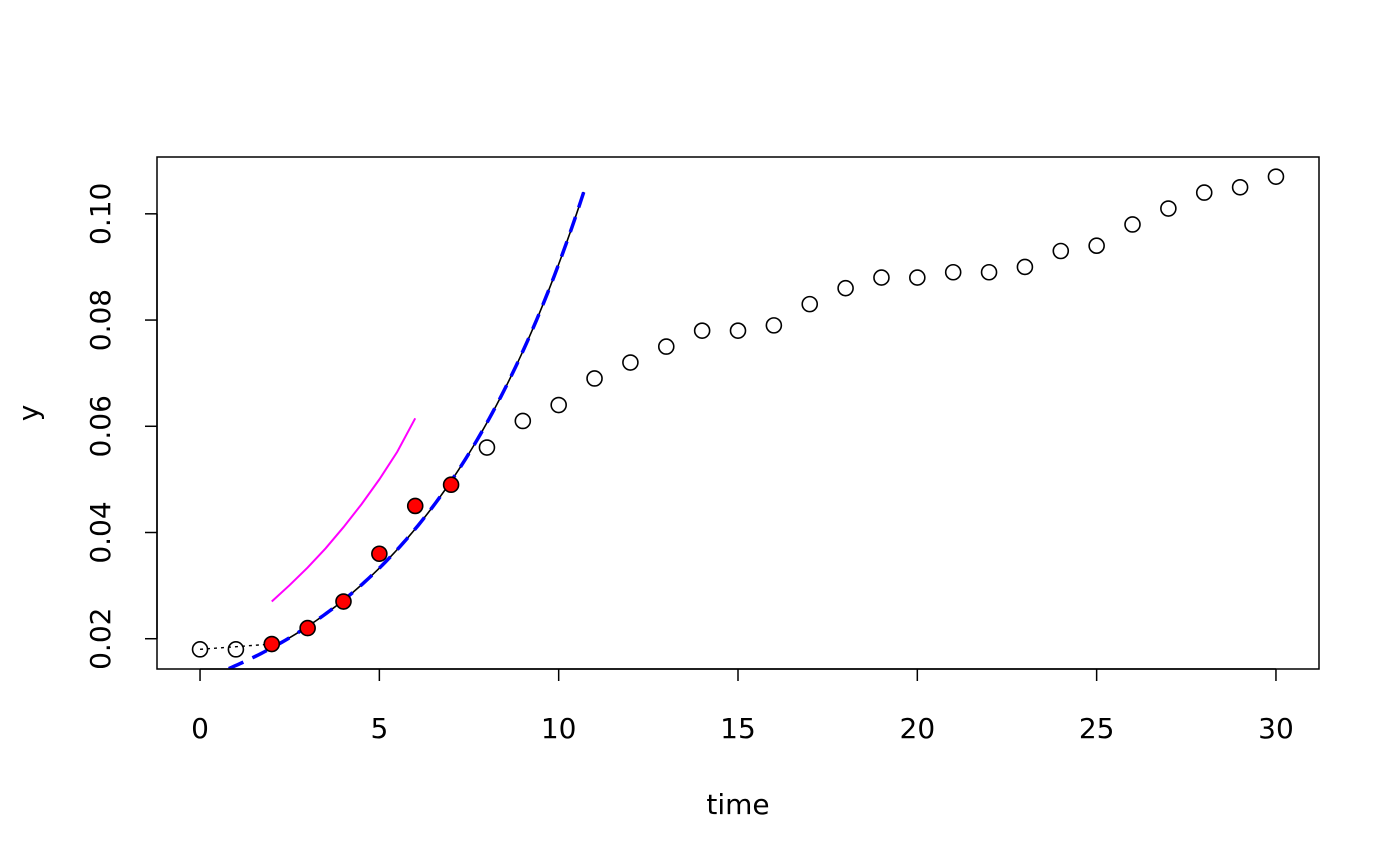 This screenshot has height=866, width=1400. I want to click on x-axis-label: time, so click(737, 804).